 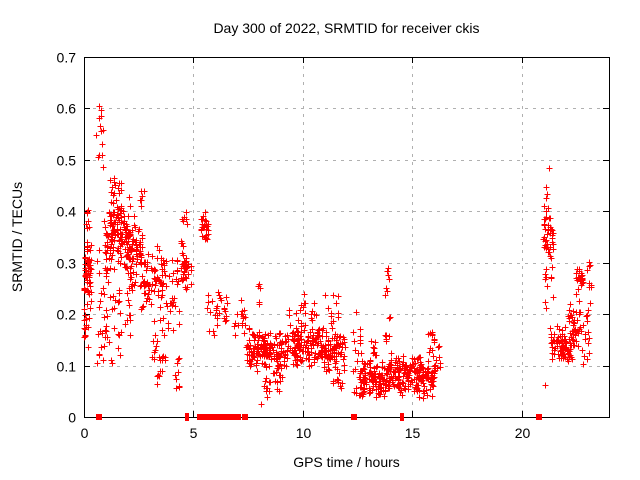 I want to click on zero-square-markers, so click(x=319, y=417).